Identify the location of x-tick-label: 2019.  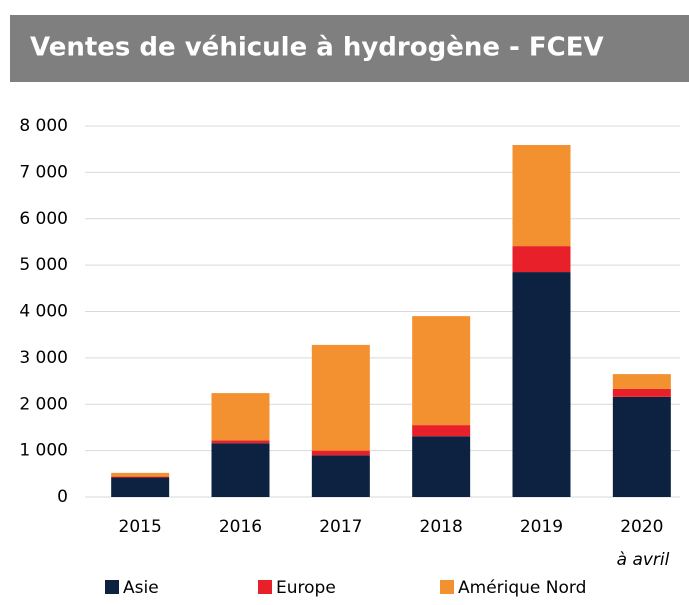
(541, 527).